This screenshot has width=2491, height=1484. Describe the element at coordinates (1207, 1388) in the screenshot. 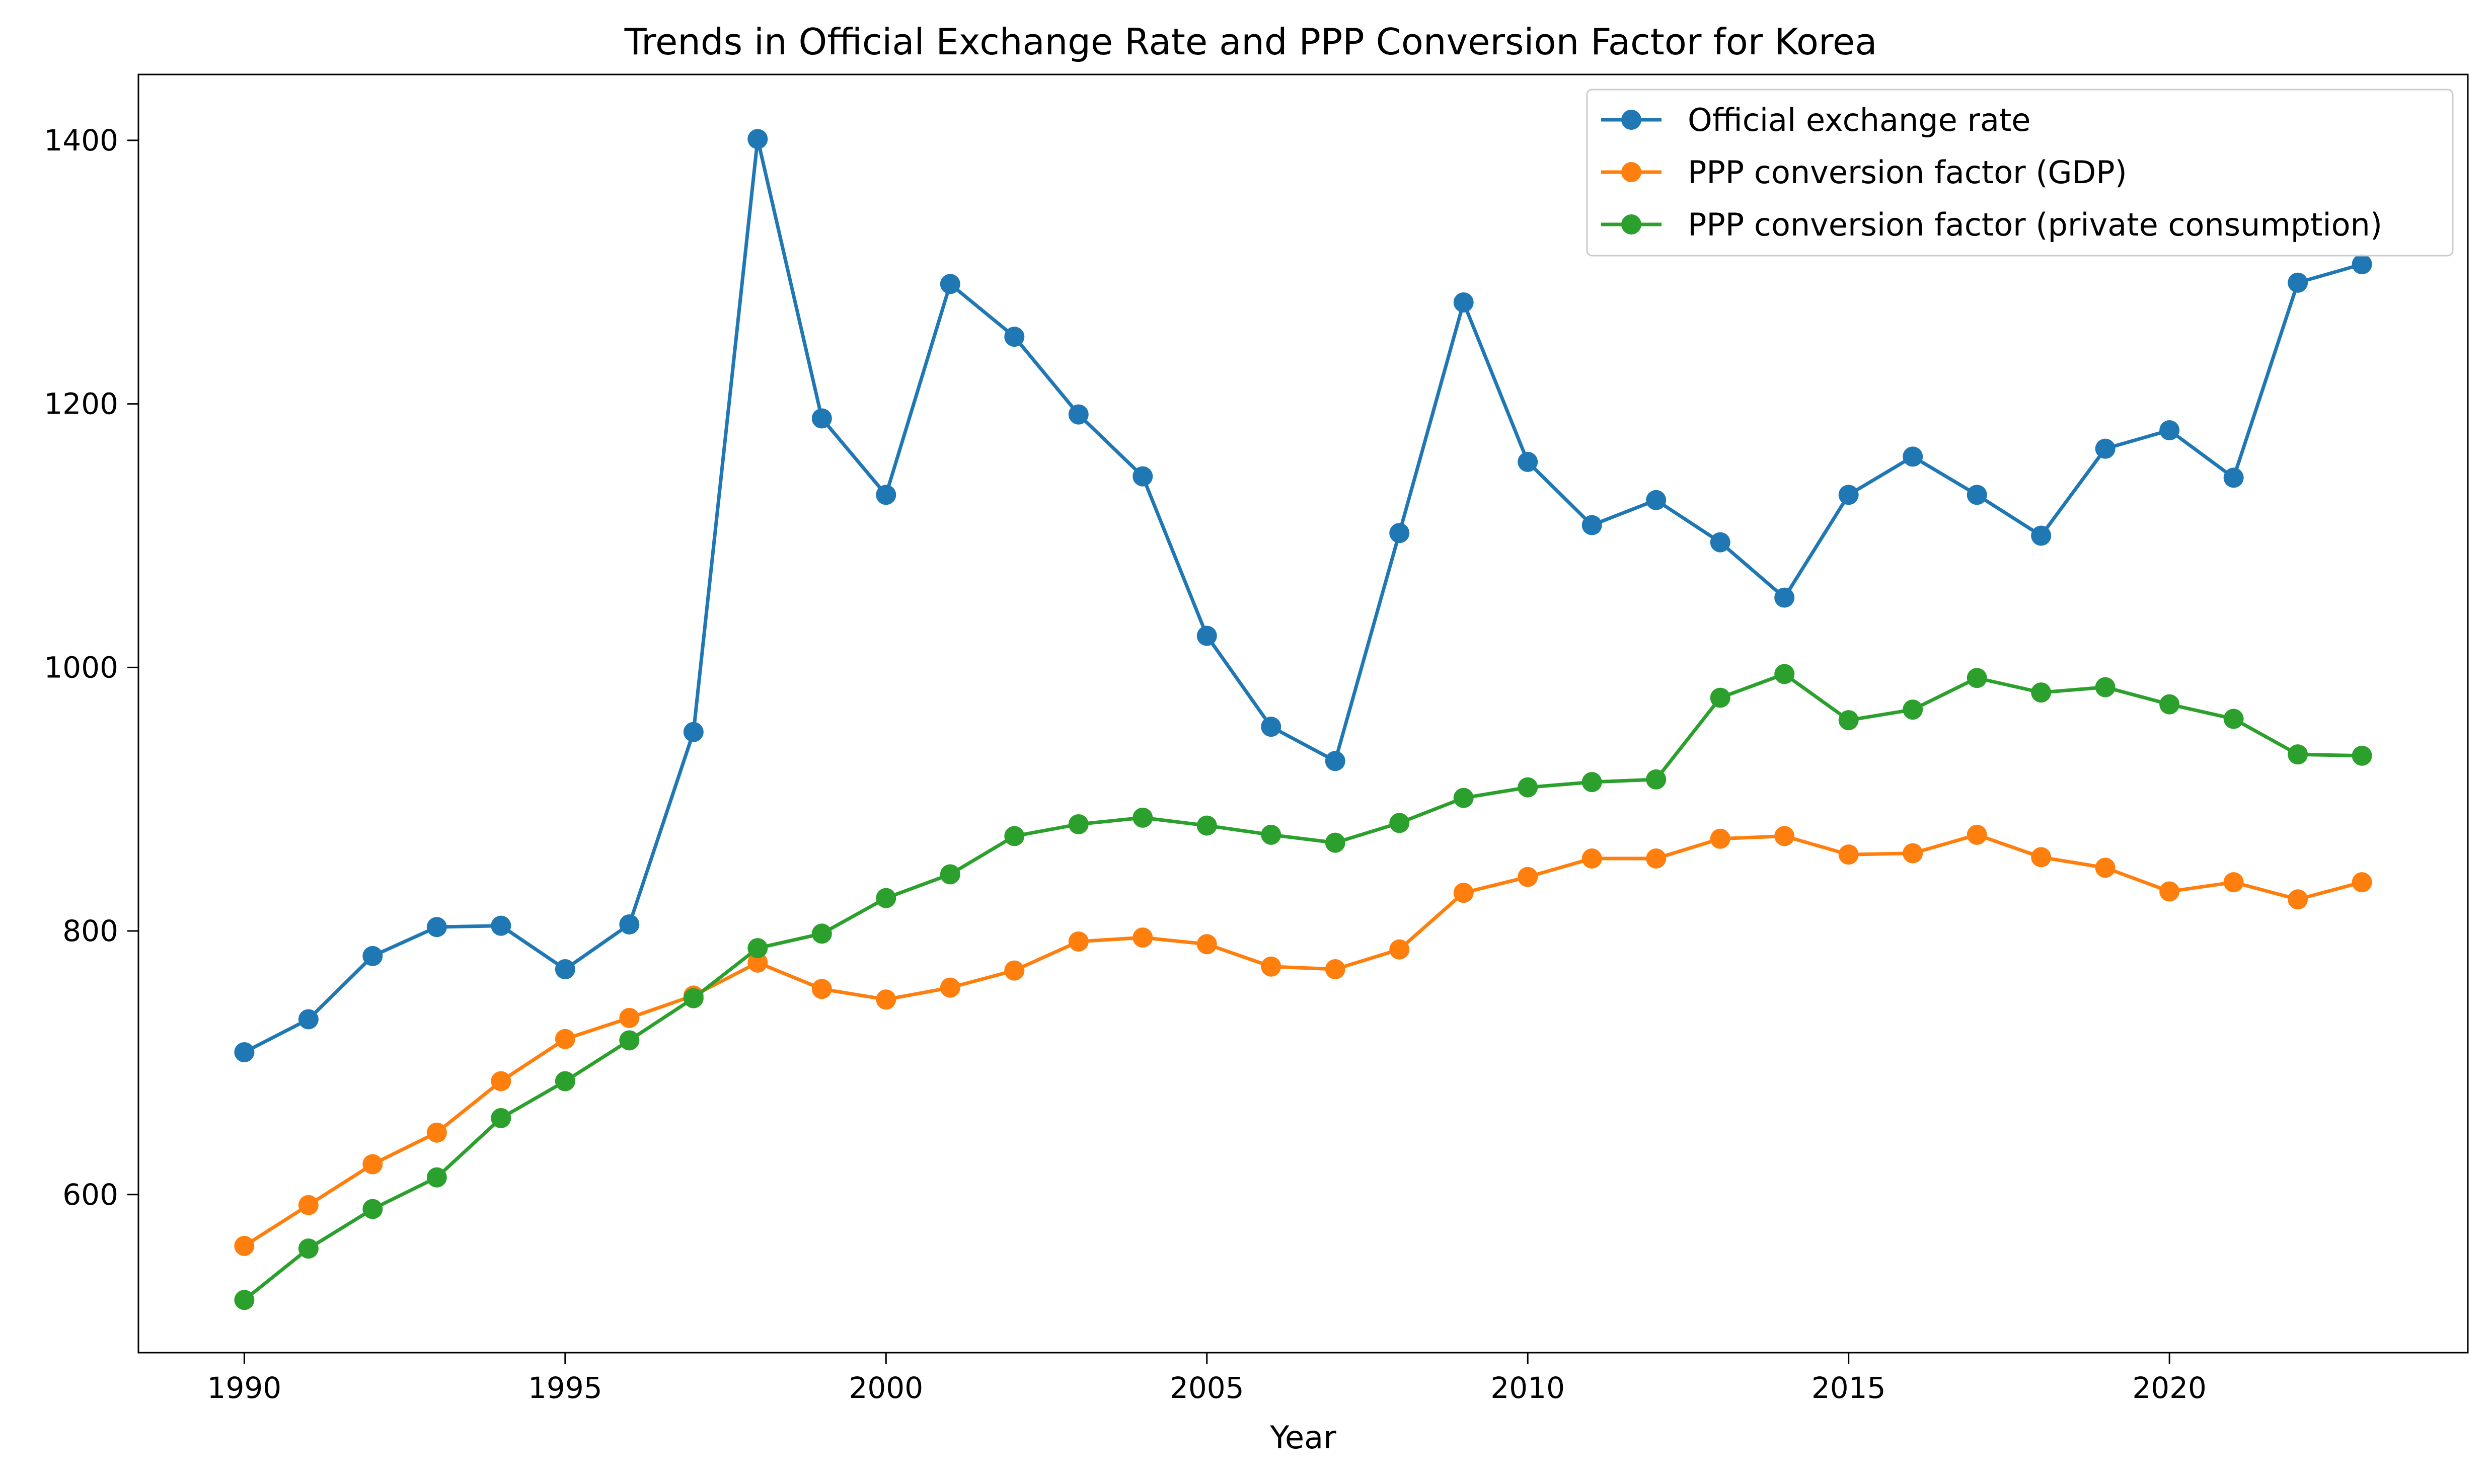

I see `x-tick-label: 2005` at that location.